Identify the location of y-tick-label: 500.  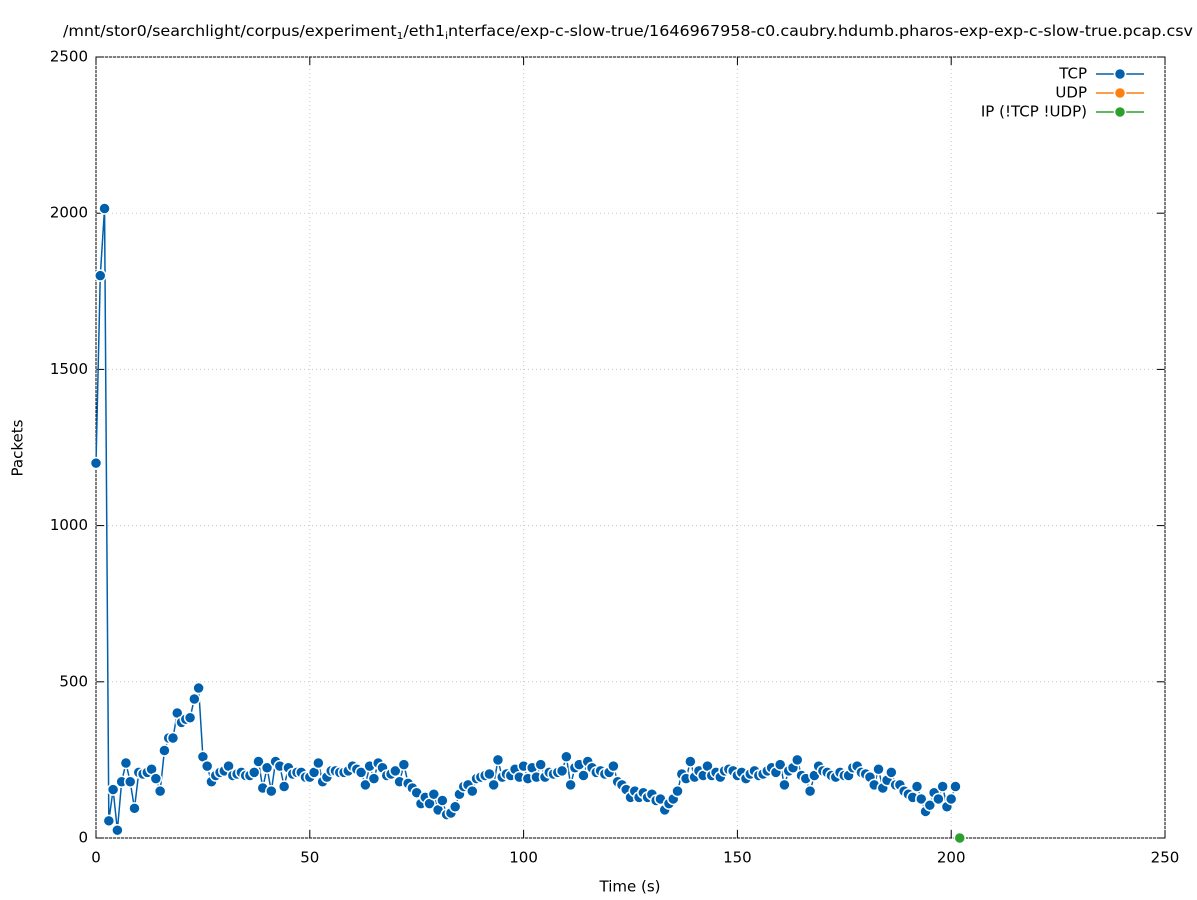
(73, 681).